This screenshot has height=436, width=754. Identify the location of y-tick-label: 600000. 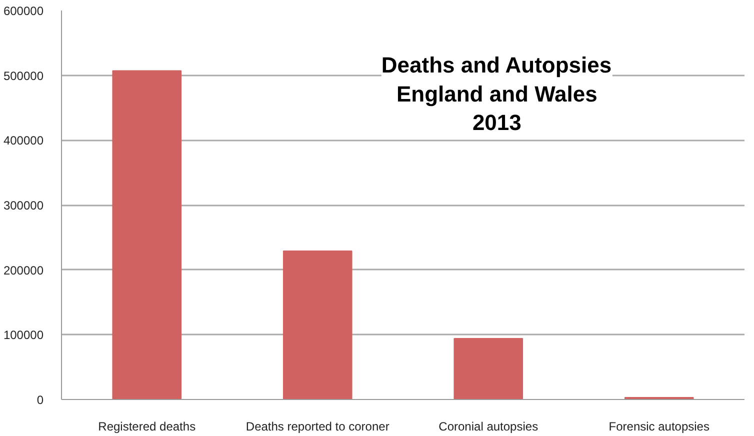
(23, 11).